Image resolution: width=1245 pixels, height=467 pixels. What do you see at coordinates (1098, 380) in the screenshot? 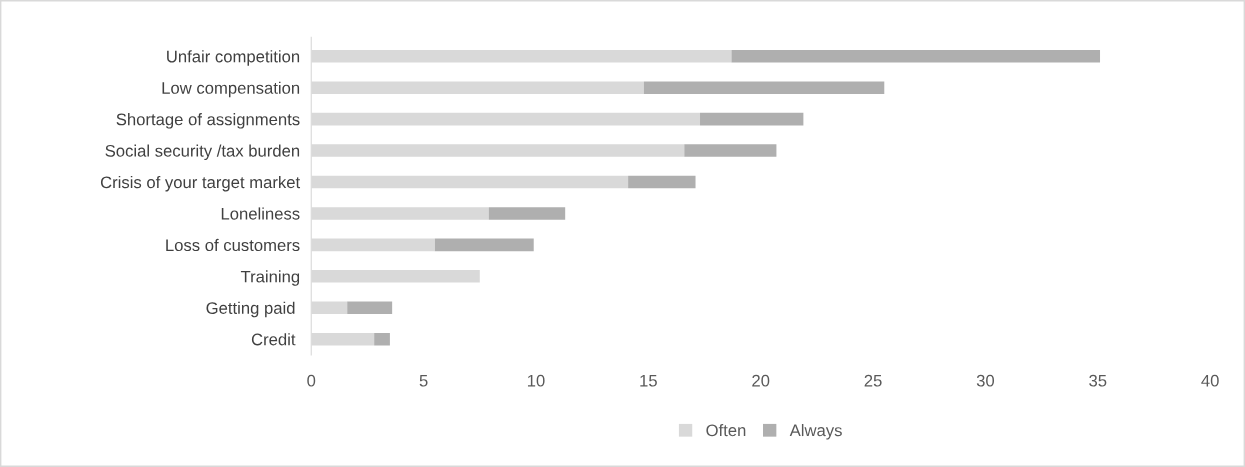
I see `x-tick-label: 35` at bounding box center [1098, 380].